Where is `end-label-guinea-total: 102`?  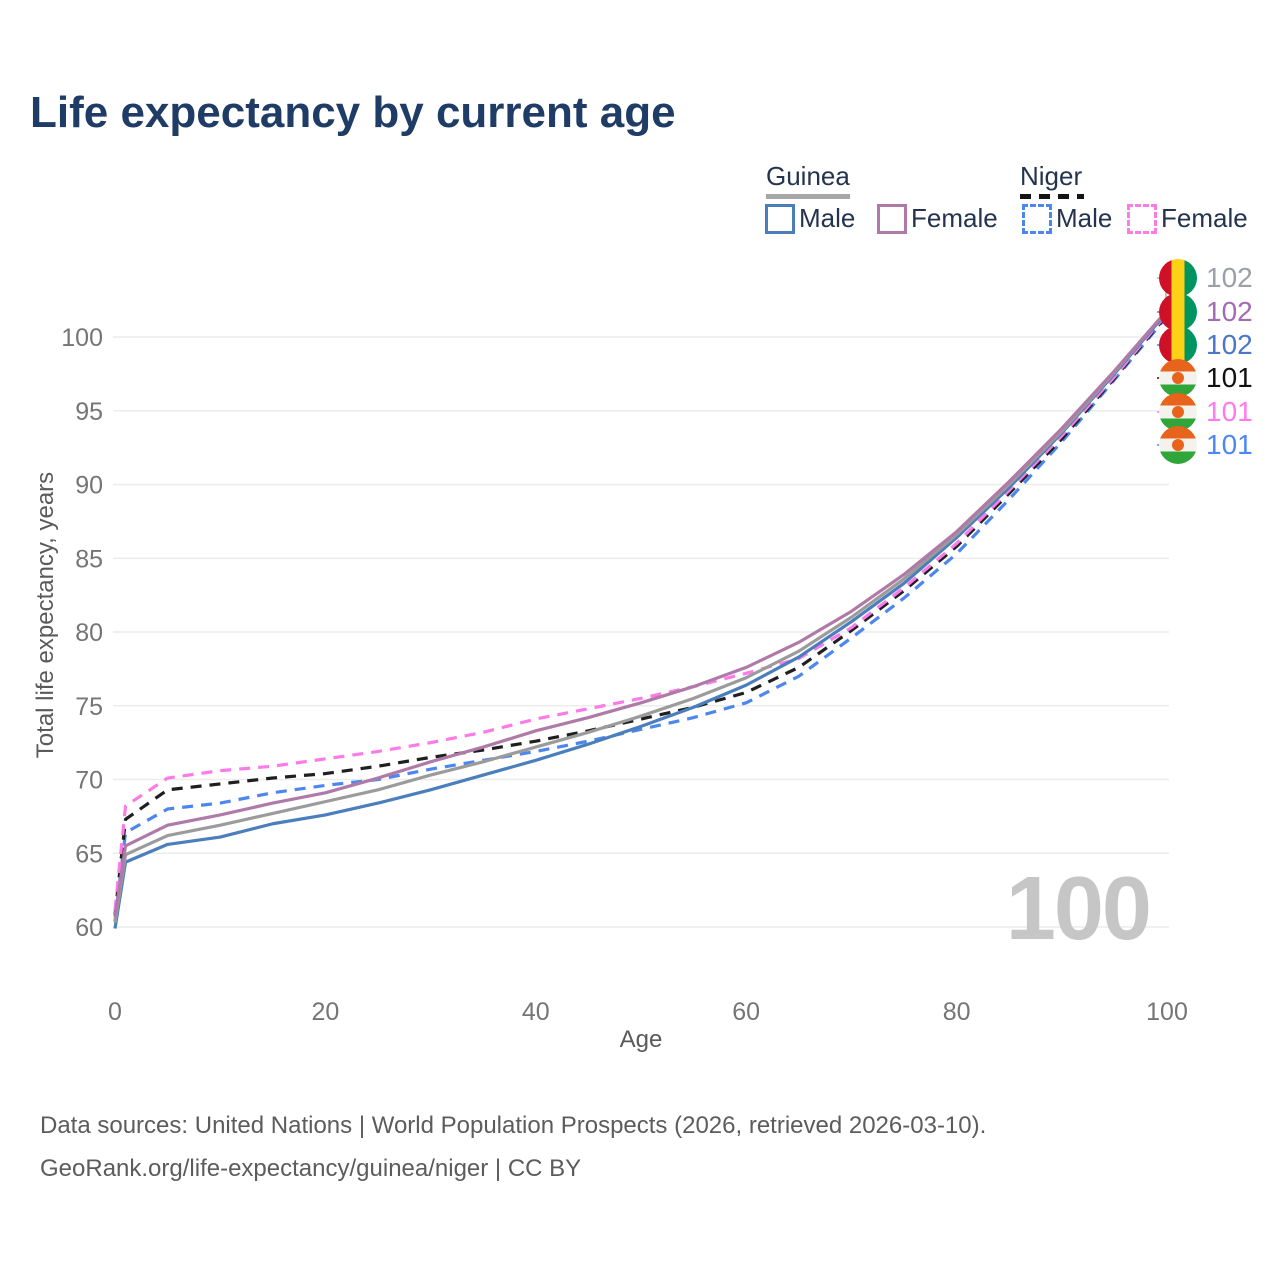
end-label-guinea-total: 102 is located at coordinates (1206, 278).